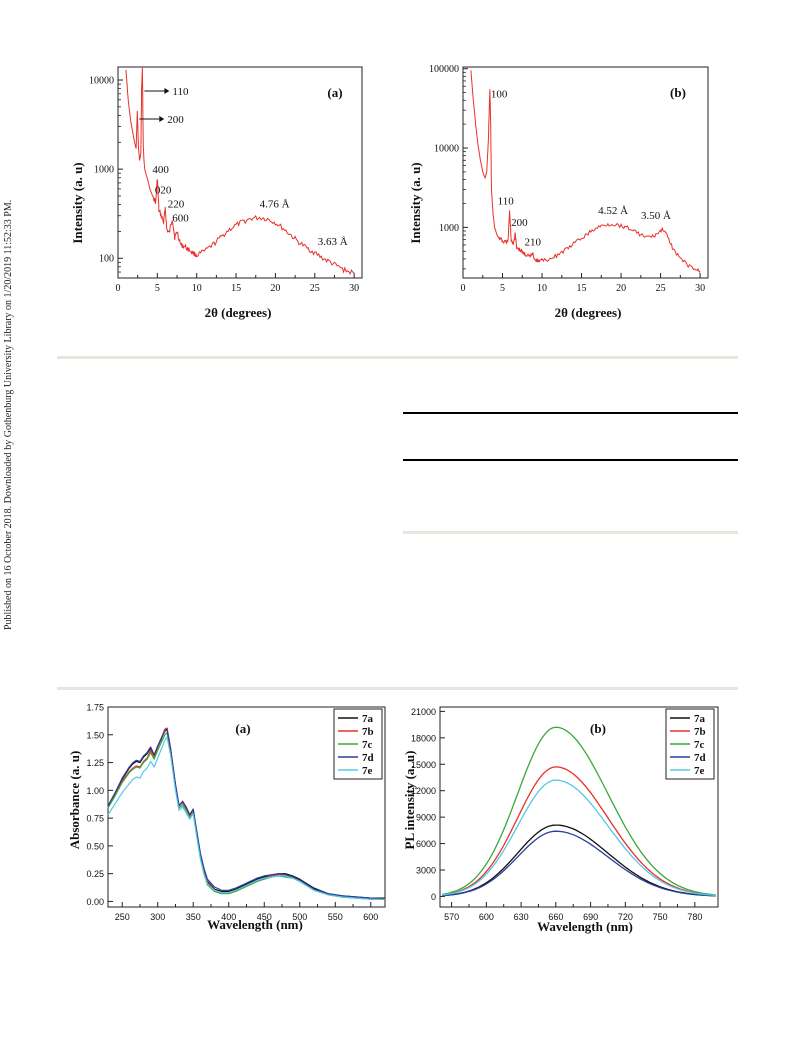 This screenshot has width=793, height=1039. Describe the element at coordinates (95, 708) in the screenshot. I see `y-tick-label: 1.75` at that location.